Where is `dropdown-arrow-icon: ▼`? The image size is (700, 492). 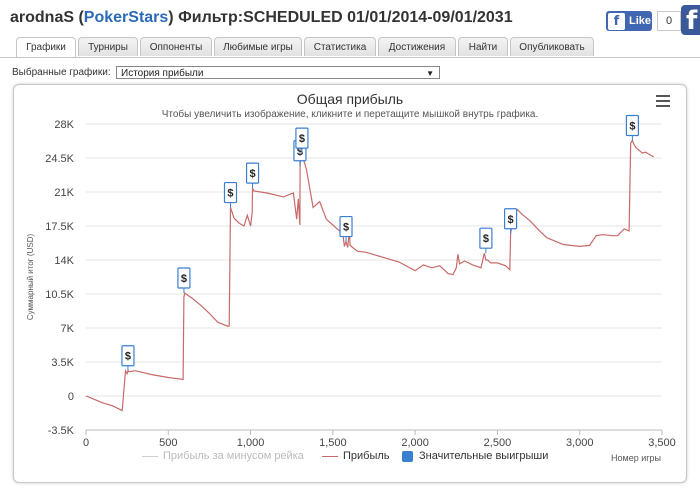 dropdown-arrow-icon: ▼ is located at coordinates (430, 73).